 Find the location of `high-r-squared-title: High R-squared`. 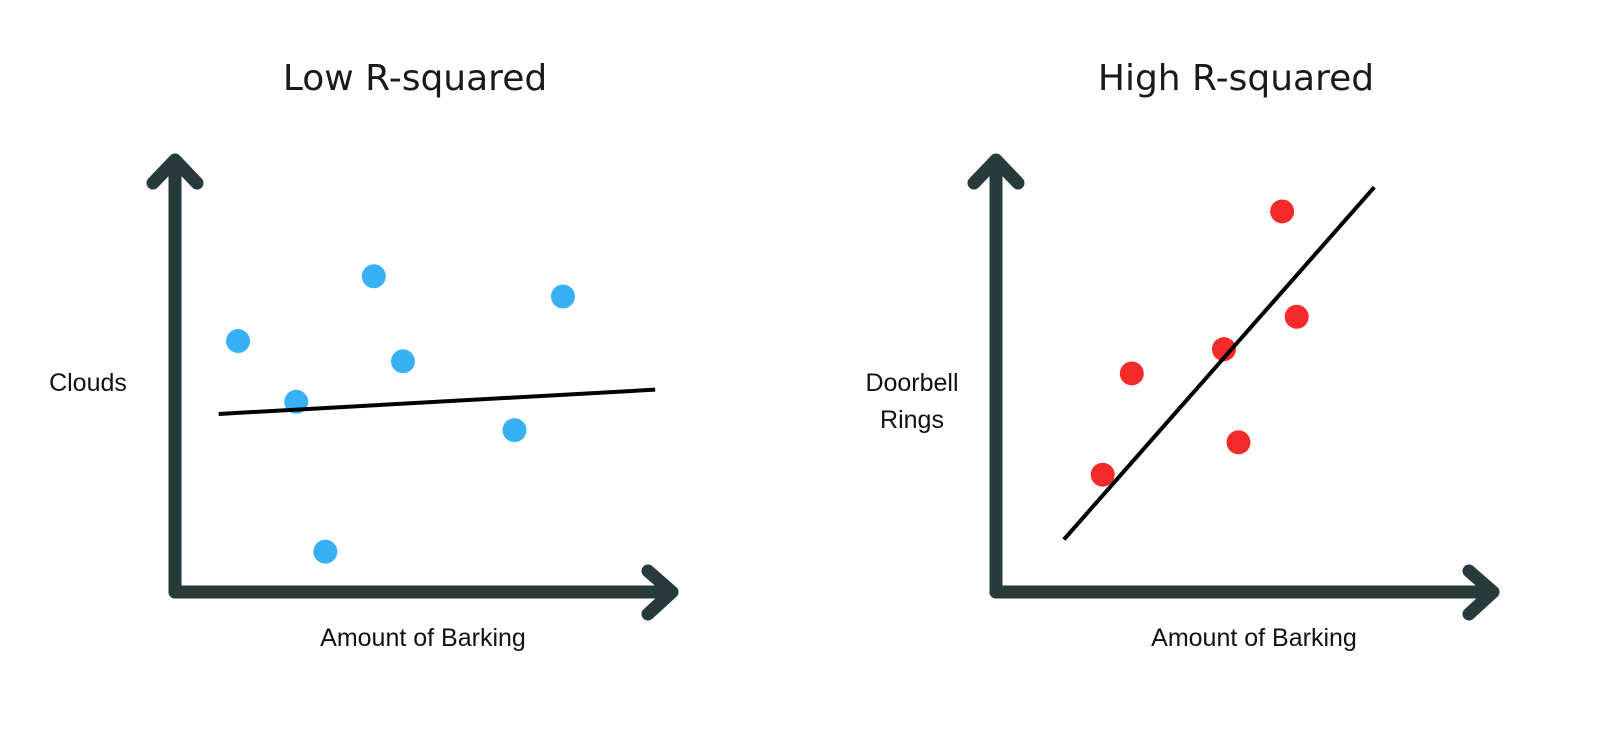

high-r-squared-title: High R-squared is located at coordinates (1236, 78).